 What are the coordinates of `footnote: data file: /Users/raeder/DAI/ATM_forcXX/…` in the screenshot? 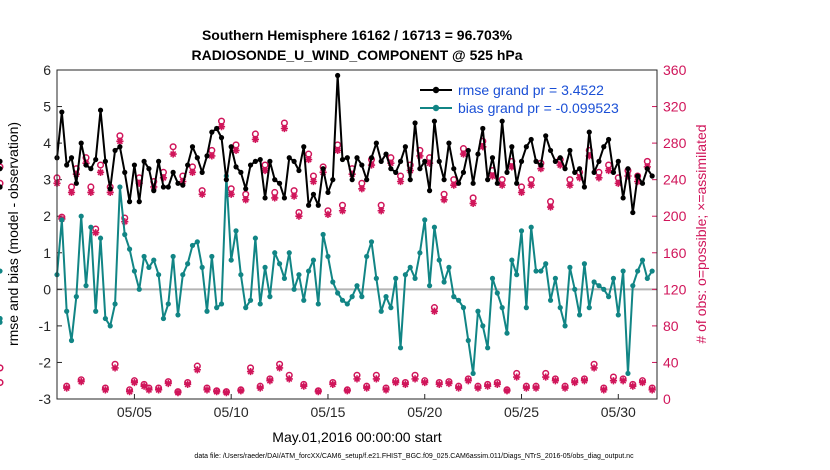 It's located at (414, 456).